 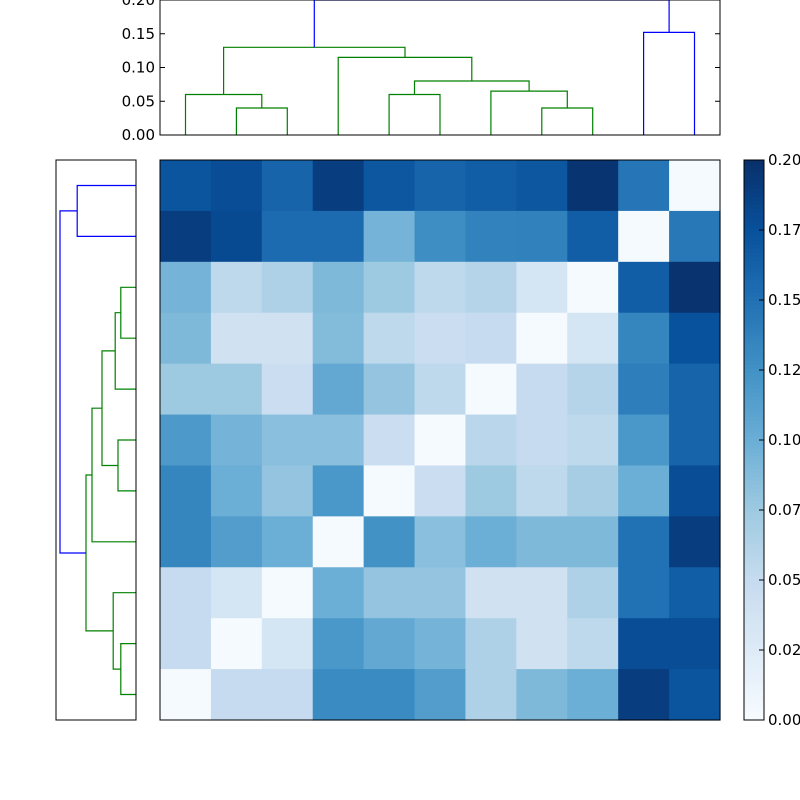 What do you see at coordinates (96, 440) in the screenshot?
I see `left-dendrogram` at bounding box center [96, 440].